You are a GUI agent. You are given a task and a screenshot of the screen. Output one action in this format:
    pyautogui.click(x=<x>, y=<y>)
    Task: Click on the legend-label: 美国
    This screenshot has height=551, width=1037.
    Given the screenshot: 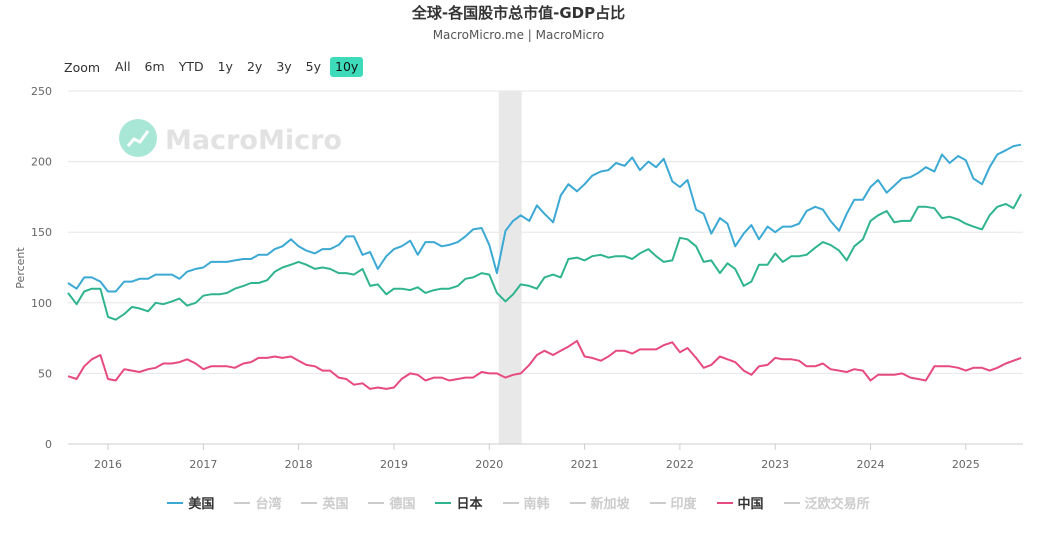 What is the action you would take?
    pyautogui.click(x=201, y=504)
    